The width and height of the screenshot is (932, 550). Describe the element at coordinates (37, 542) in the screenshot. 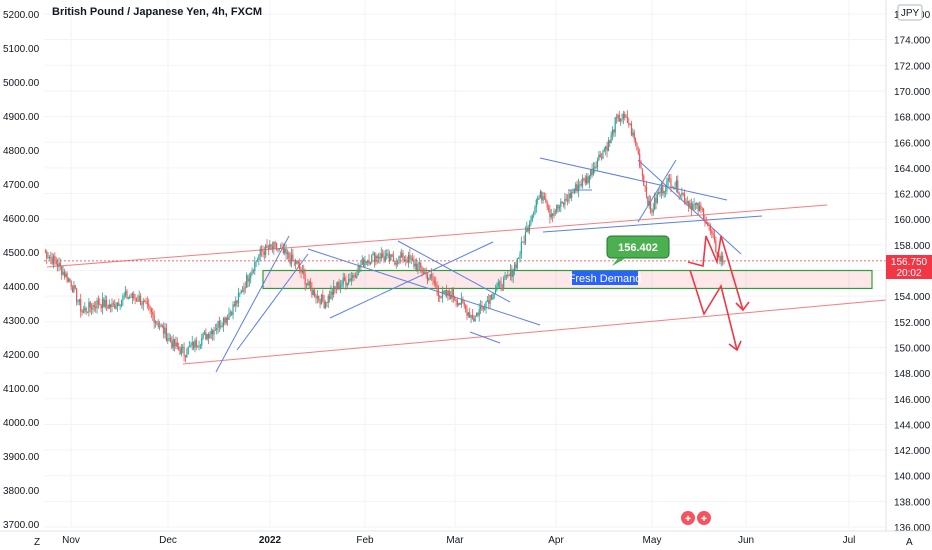

I see `timezone-button: Z` at that location.